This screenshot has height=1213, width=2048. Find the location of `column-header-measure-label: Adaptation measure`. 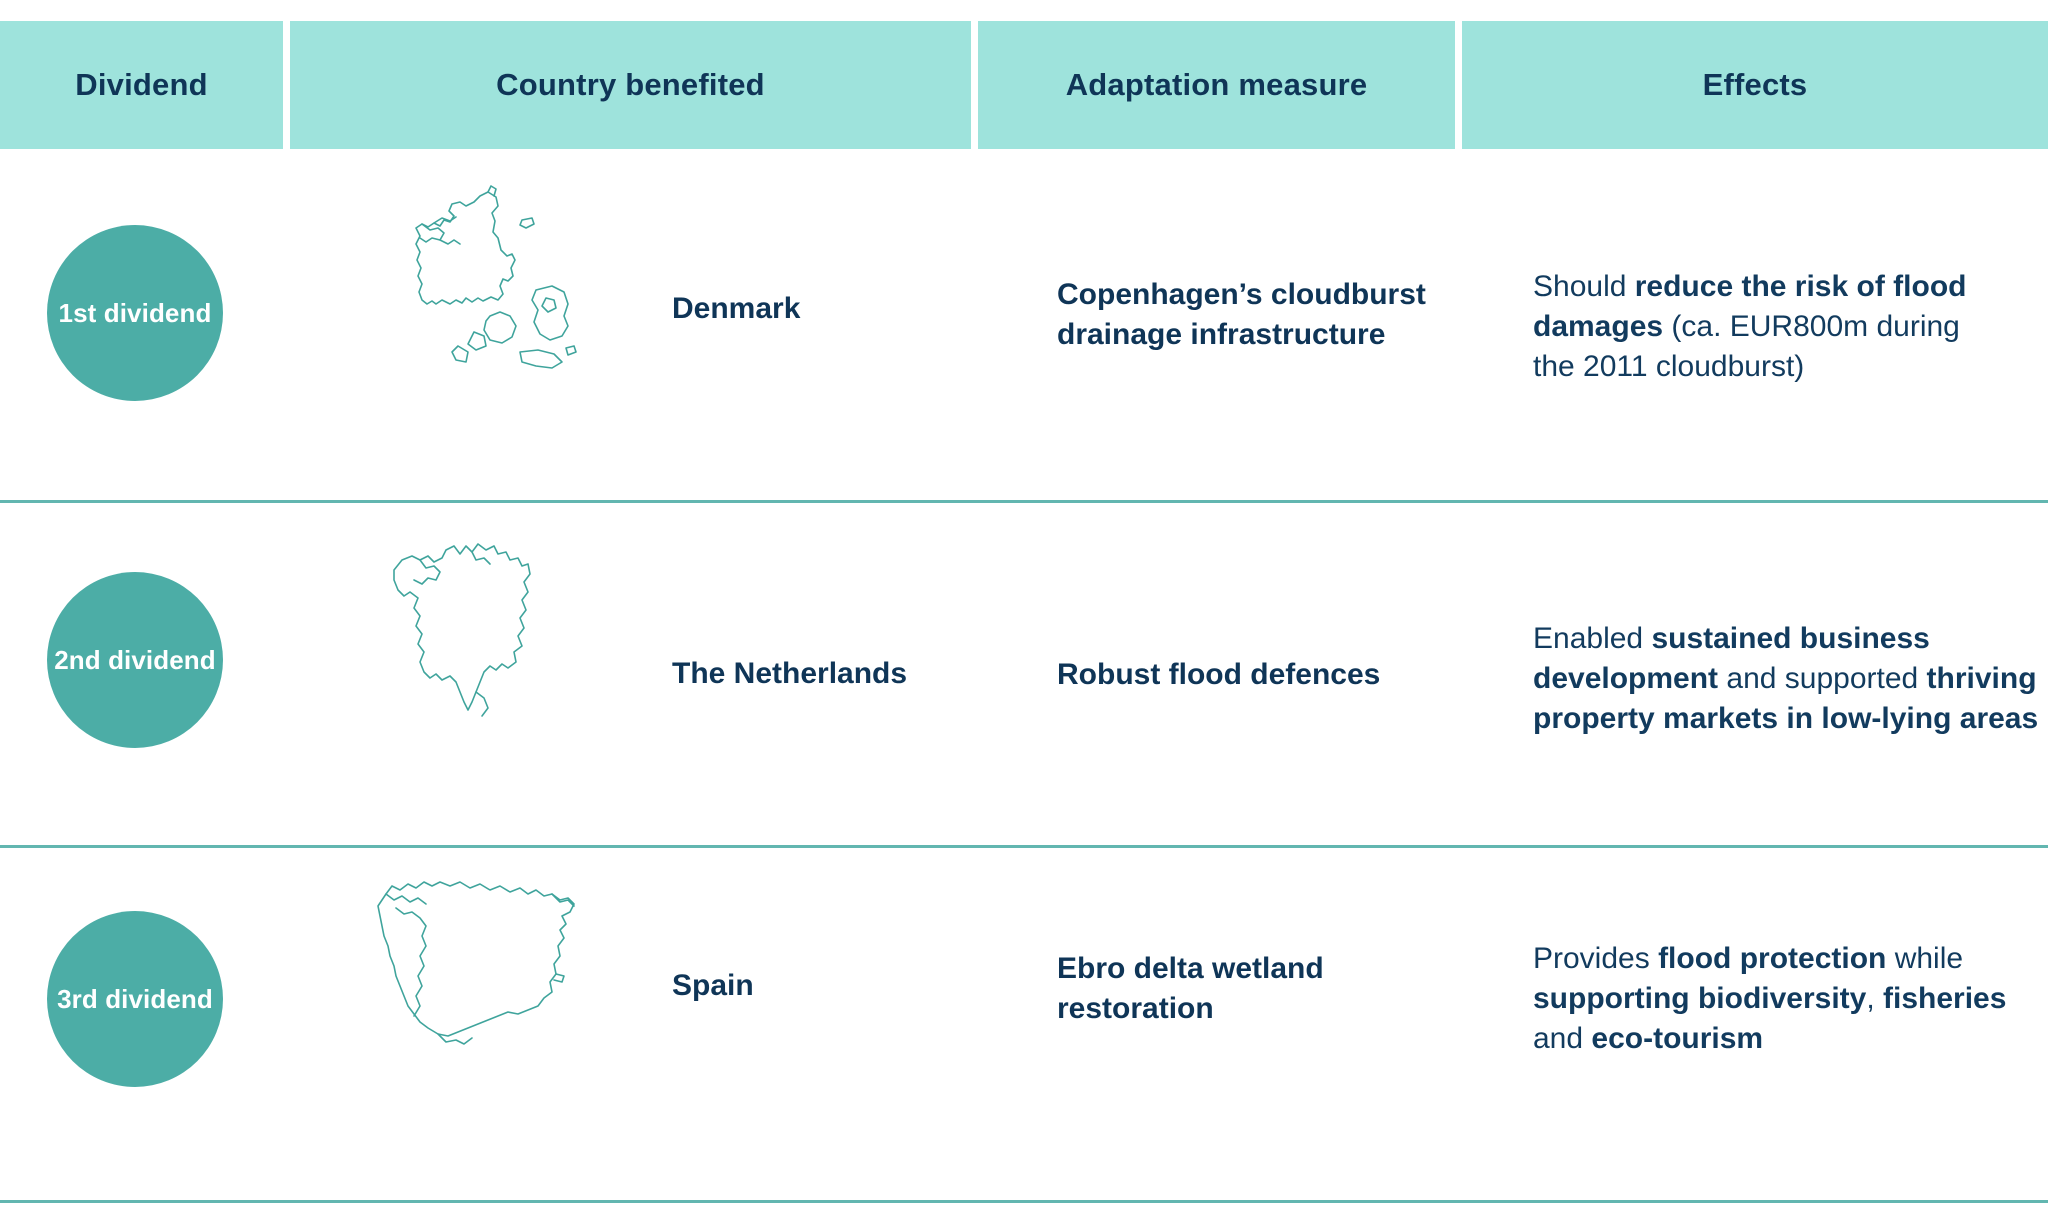

column-header-measure-label: Adaptation measure is located at coordinates (1216, 84).